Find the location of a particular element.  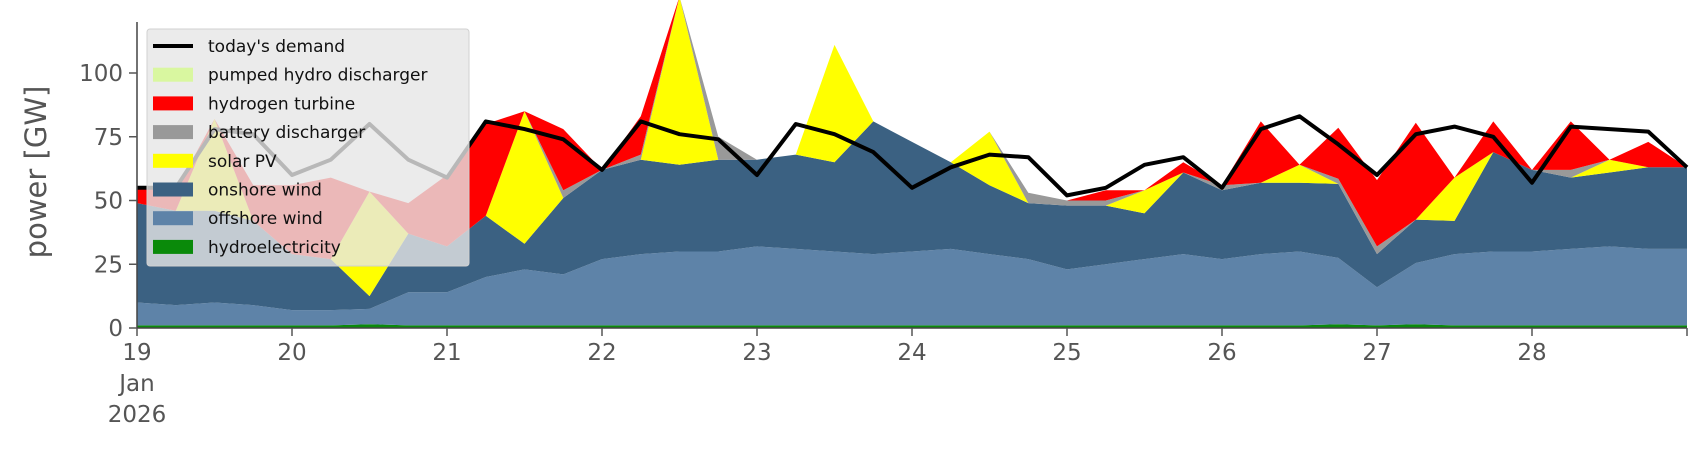

y-axis-label: power [GW] is located at coordinates (36, 172).